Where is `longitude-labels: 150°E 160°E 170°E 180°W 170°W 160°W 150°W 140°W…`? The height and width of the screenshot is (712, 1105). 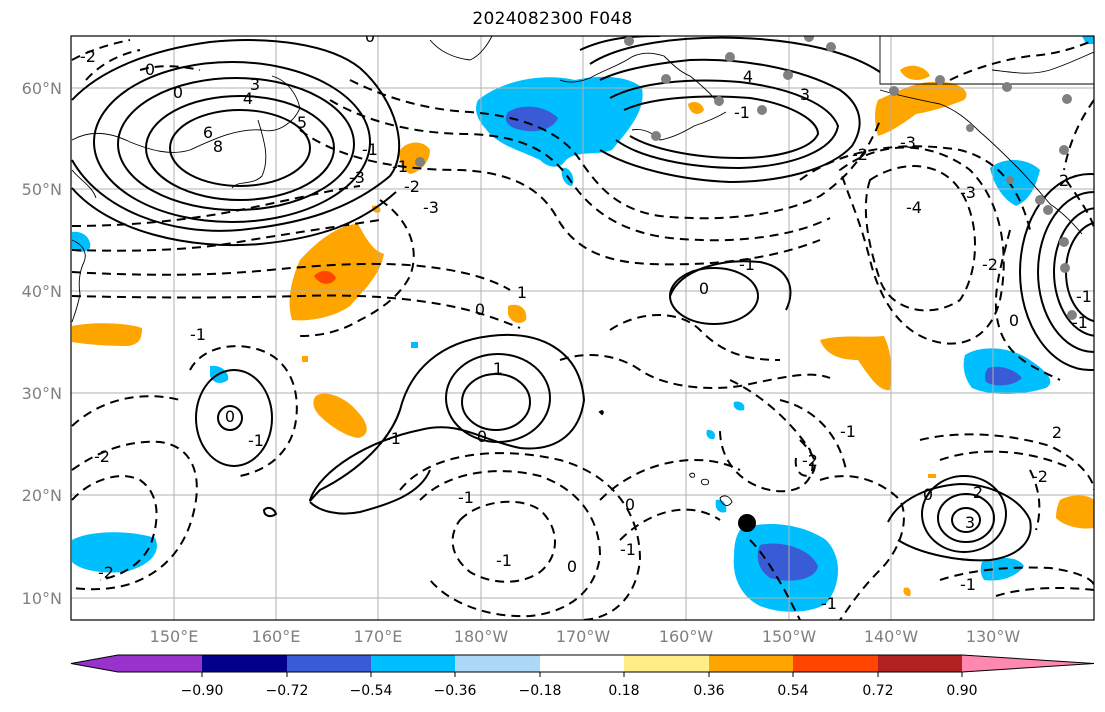
longitude-labels: 150°E 160°E 170°E 180°W 170°W 160°W 150°W 140°W… is located at coordinates (585, 636).